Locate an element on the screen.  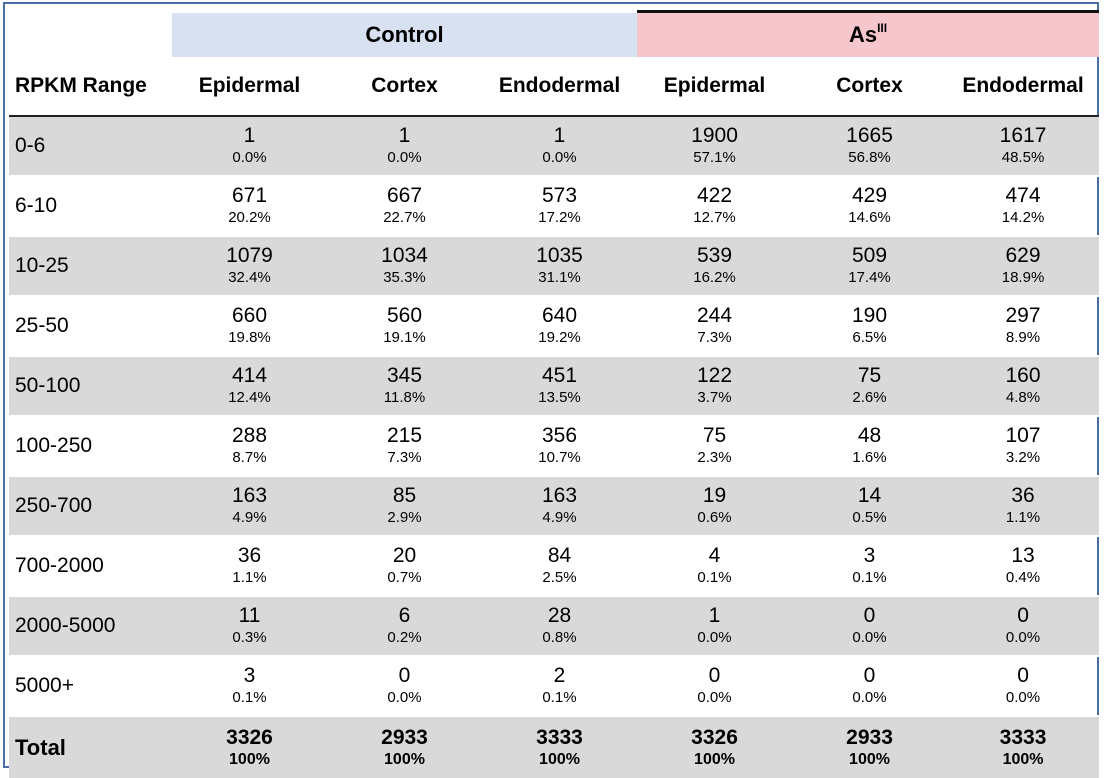
cell-count: 667 is located at coordinates (404, 195).